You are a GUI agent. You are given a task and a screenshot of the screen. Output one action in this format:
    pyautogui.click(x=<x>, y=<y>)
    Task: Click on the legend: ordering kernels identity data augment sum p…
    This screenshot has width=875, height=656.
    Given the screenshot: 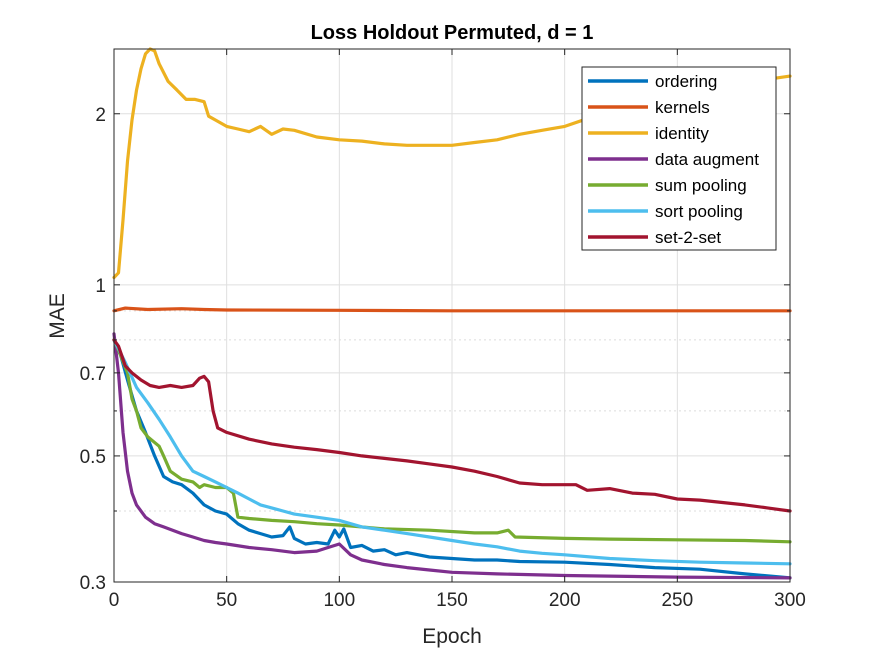 What is the action you would take?
    pyautogui.click(x=679, y=158)
    